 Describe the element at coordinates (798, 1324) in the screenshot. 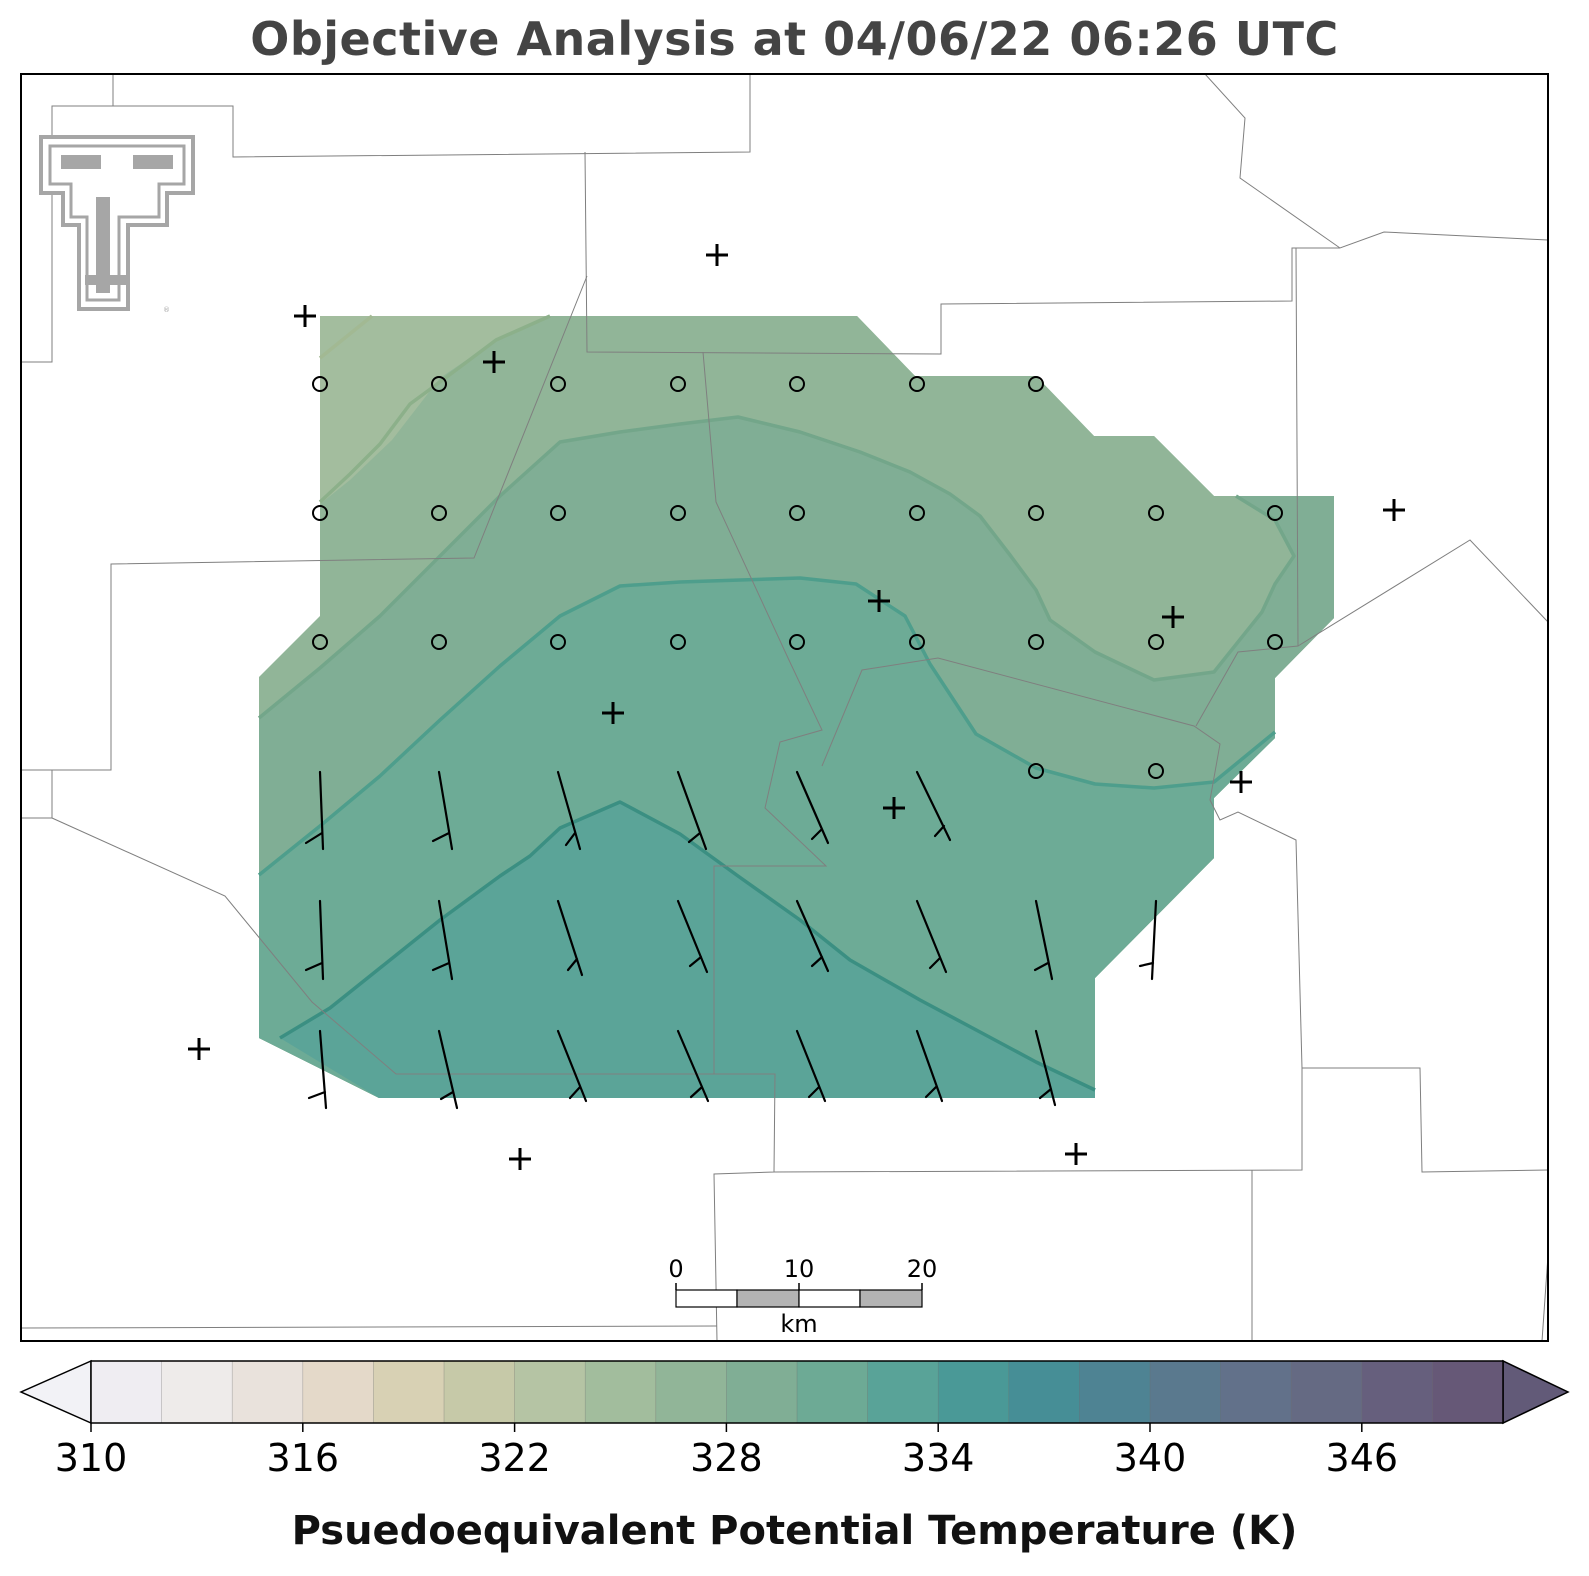

I see `scale-unit: km` at that location.